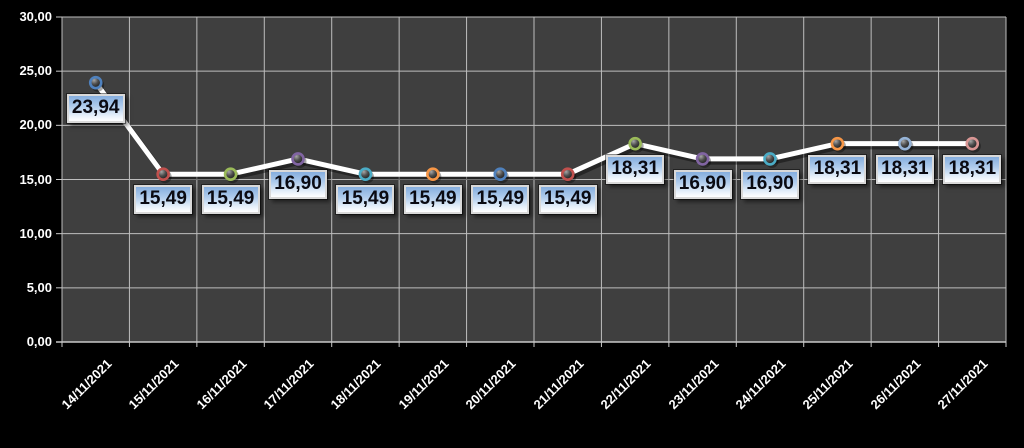  Describe the element at coordinates (35, 233) in the screenshot. I see `y-axis-label: 10,00` at that location.